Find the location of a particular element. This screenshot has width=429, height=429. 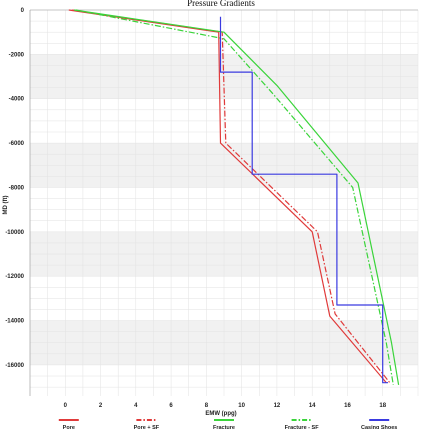

y-tick-label: -4000 is located at coordinates (17, 100).